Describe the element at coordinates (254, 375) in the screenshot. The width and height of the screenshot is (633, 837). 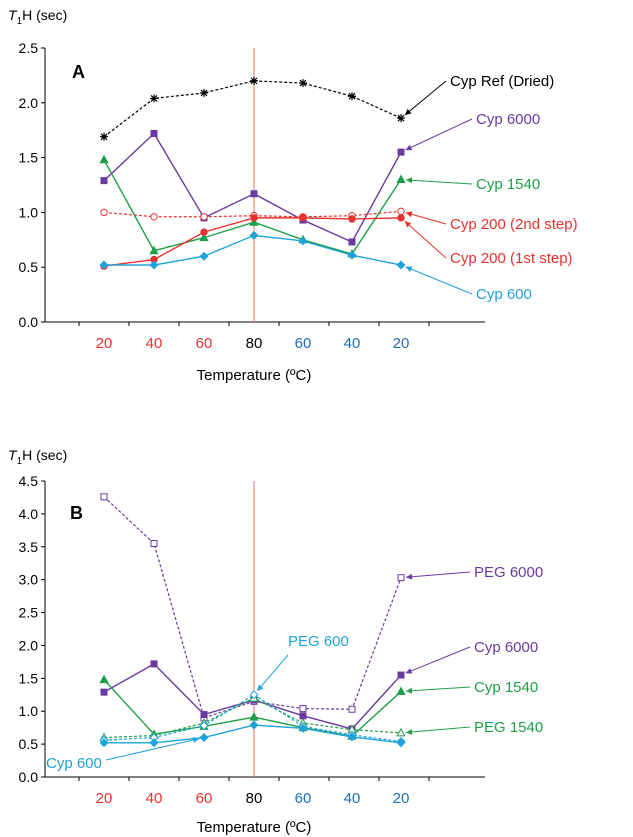
I see `x-axis-title-a: Temperature (ºC)` at that location.